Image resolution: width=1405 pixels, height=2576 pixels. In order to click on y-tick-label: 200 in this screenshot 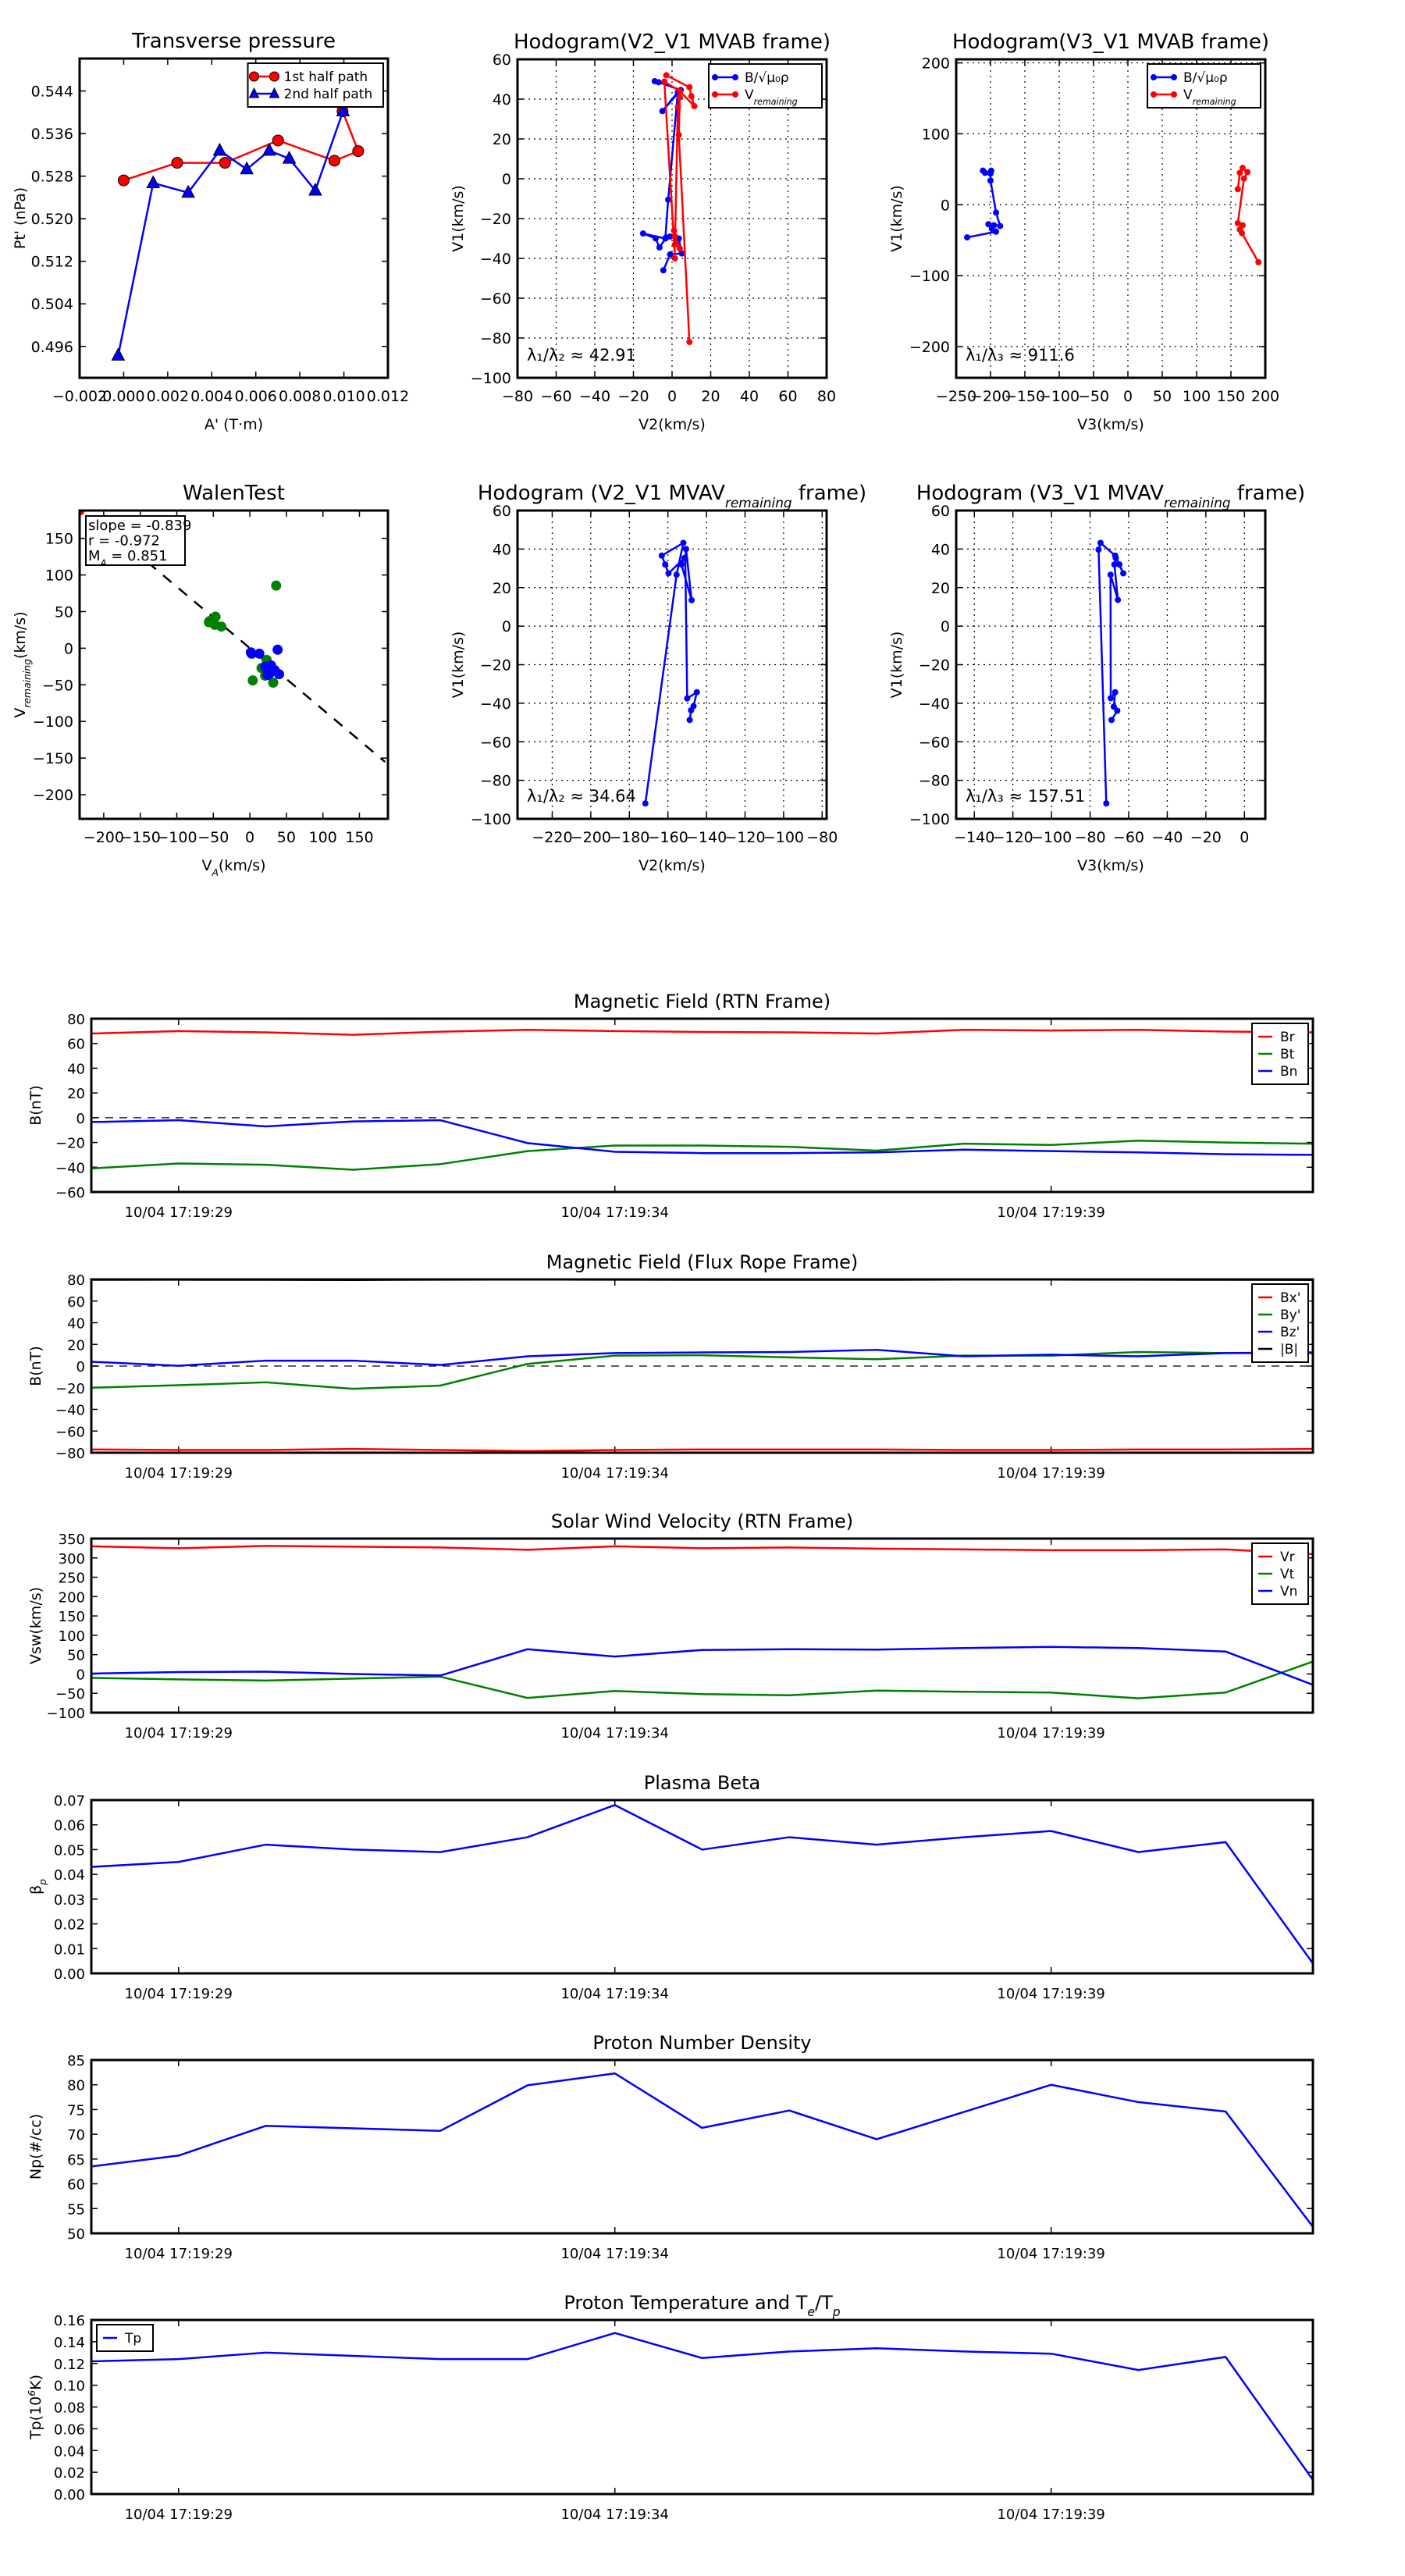, I will do `click(936, 64)`.